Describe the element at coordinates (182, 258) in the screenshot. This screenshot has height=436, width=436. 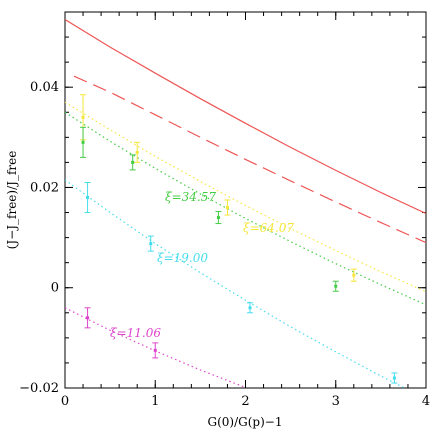
I see `series-label: ξ=19.00` at that location.